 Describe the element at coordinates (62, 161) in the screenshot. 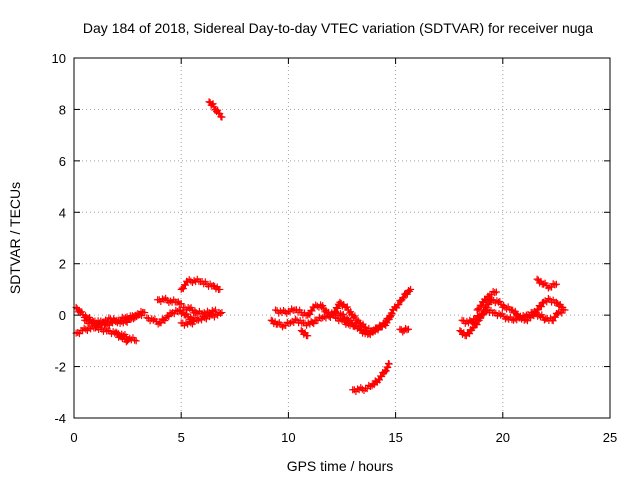

I see `y-tick-label: 6` at that location.